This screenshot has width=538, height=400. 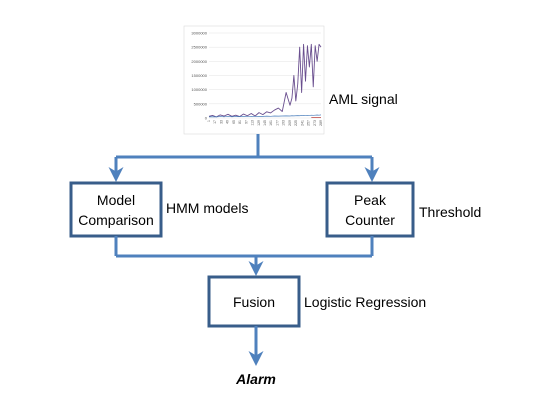 I want to click on chart-x-tick-label: 129, so click(x=259, y=123).